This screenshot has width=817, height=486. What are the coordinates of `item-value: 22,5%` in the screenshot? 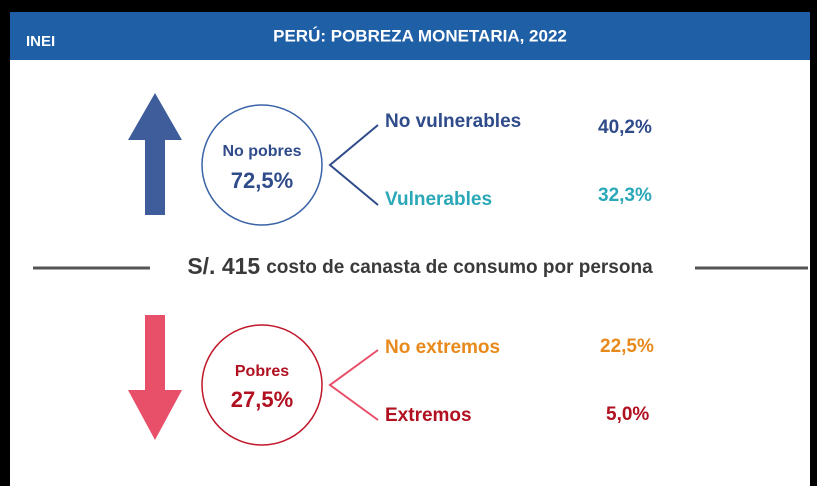 It's located at (627, 346).